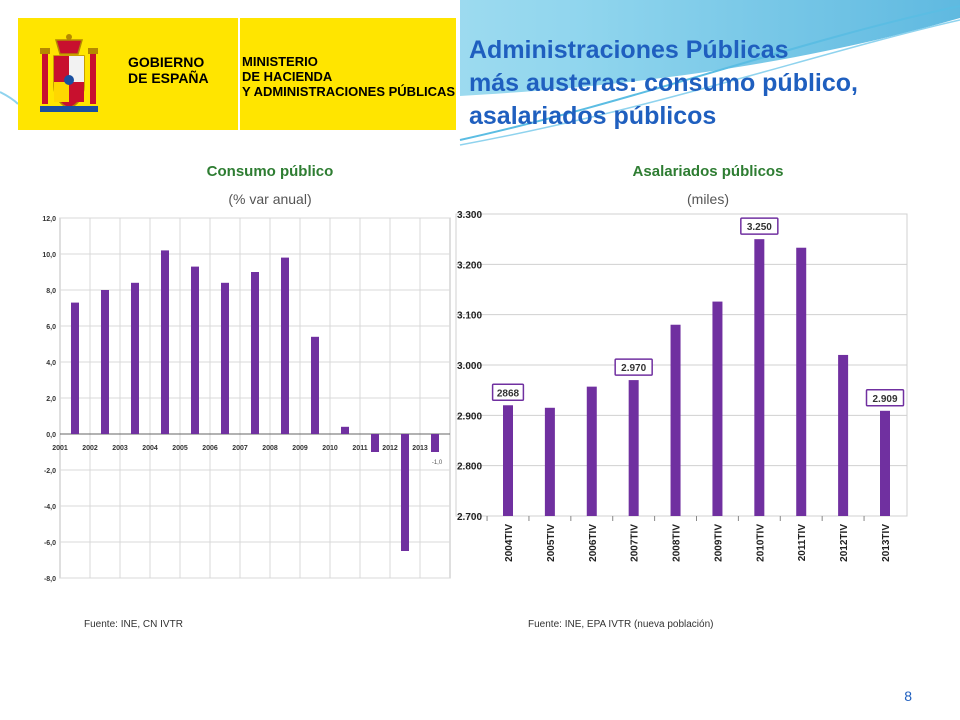 This screenshot has height=720, width=960. I want to click on x-tick-label: 2005TIV, so click(551, 543).